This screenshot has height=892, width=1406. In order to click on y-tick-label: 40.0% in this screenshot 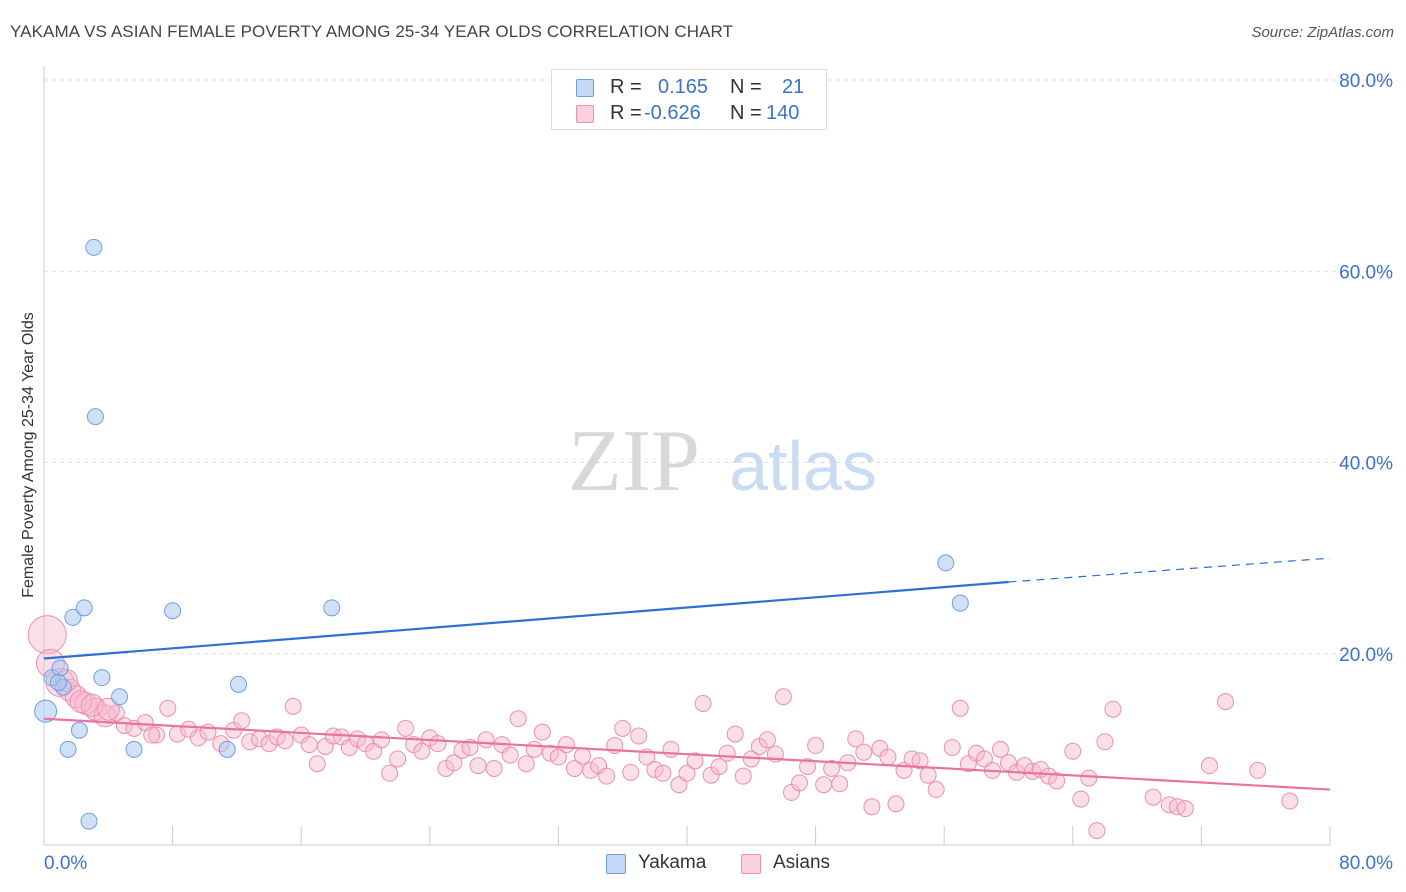, I will do `click(1366, 464)`.